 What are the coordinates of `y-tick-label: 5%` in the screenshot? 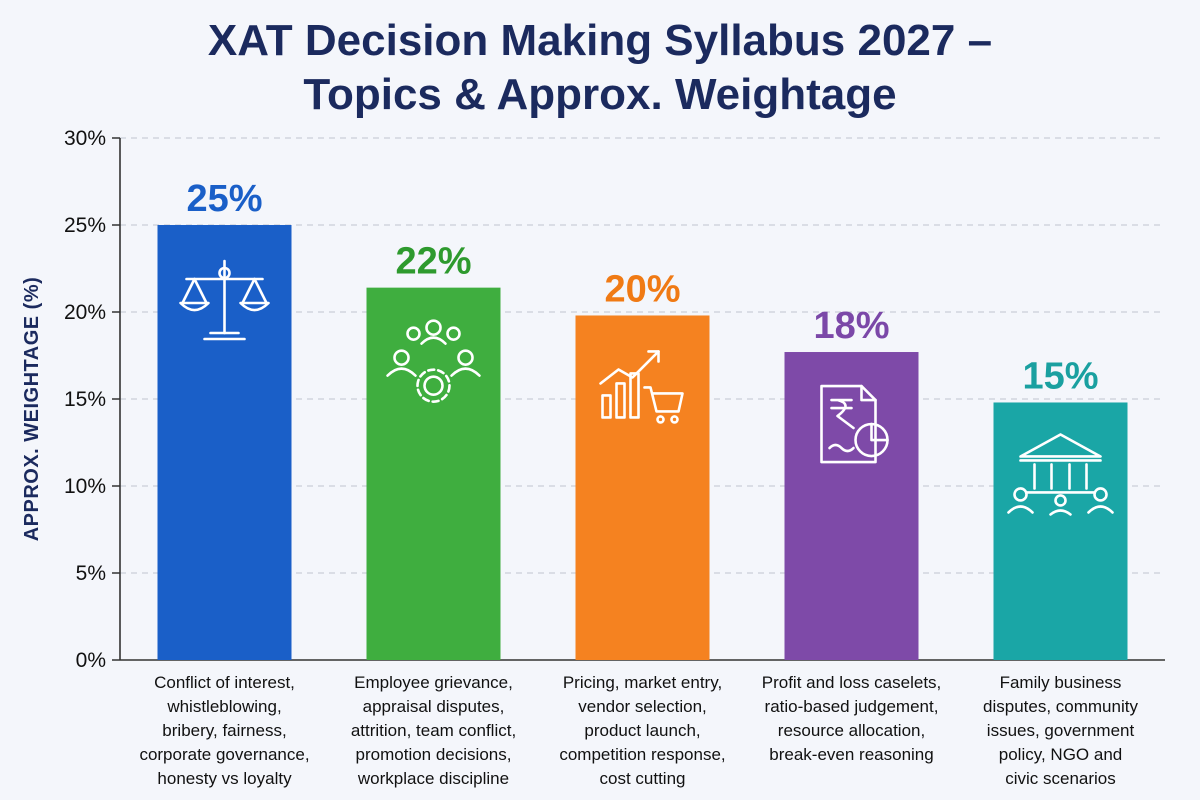 It's located at (91, 573).